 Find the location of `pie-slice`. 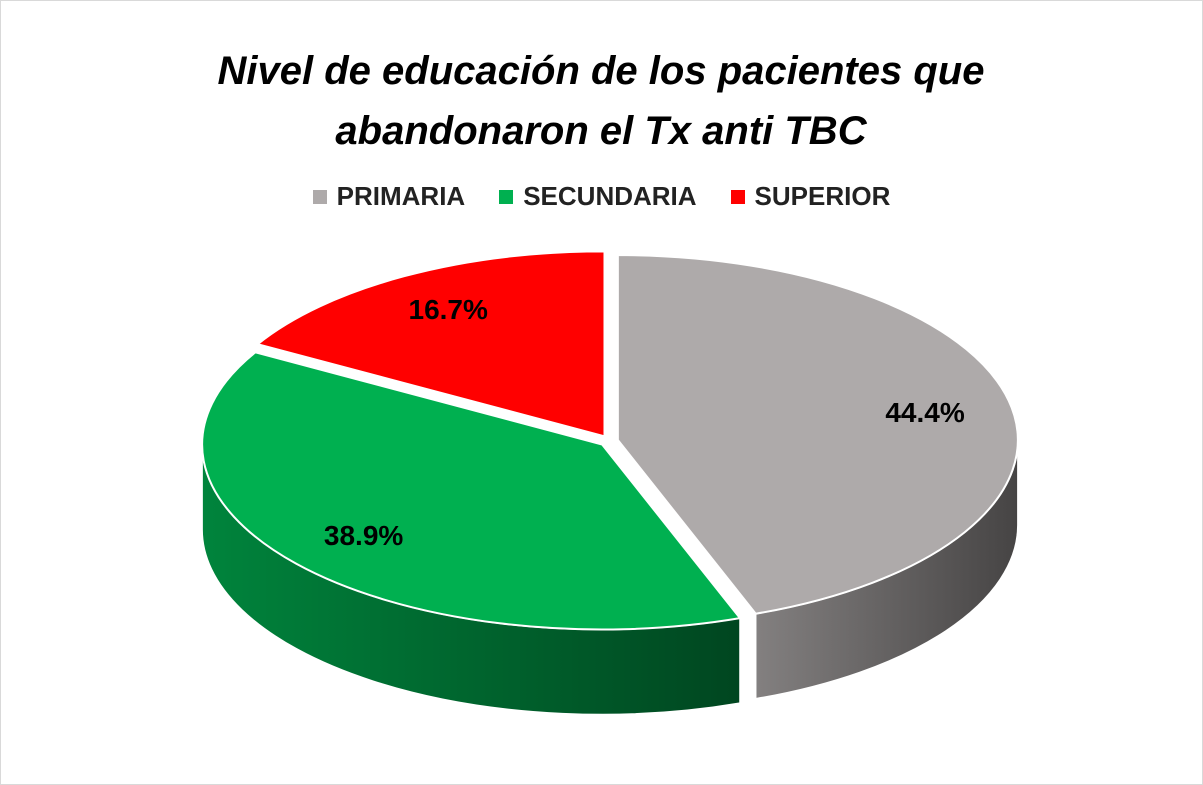

pie-slice is located at coordinates (430, 344).